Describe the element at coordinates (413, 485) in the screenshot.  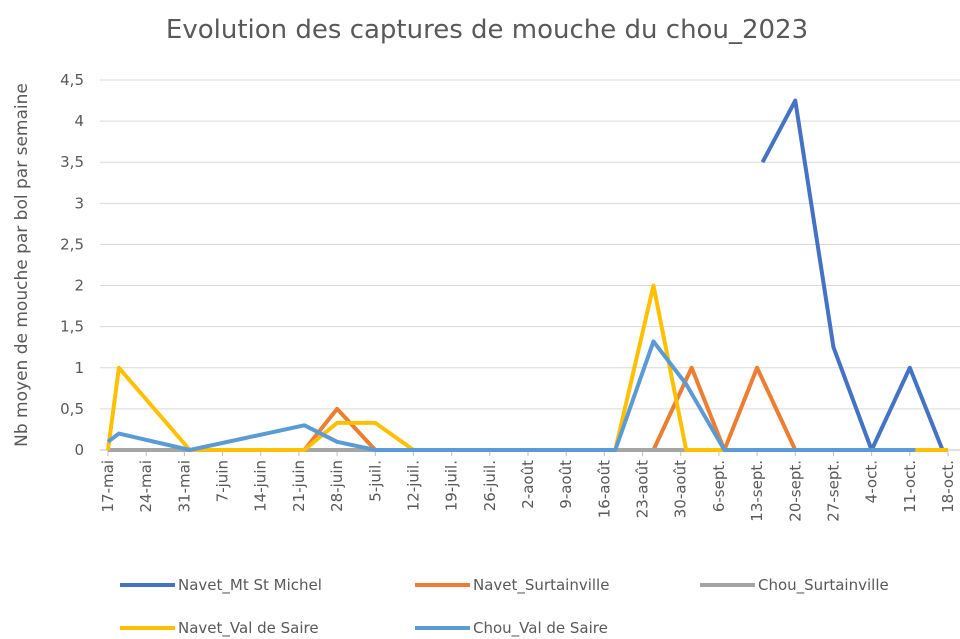
I see `x-tick-label: 12-juil.` at that location.